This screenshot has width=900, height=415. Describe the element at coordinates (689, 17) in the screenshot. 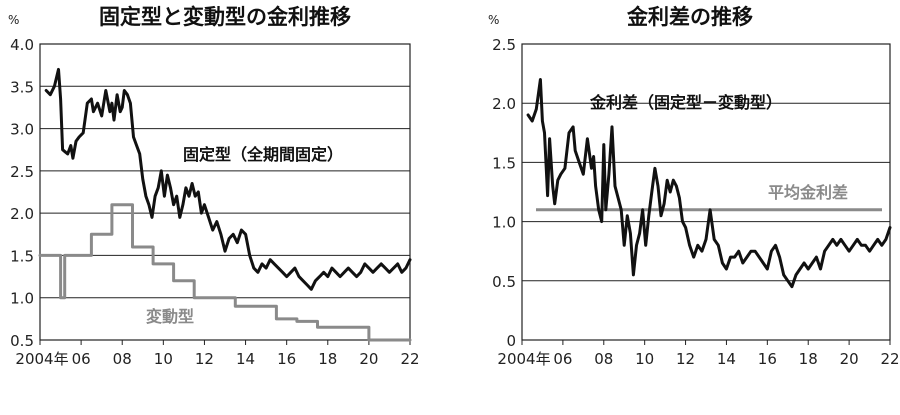

I see `chart-right-title: 金利差の推移` at that location.